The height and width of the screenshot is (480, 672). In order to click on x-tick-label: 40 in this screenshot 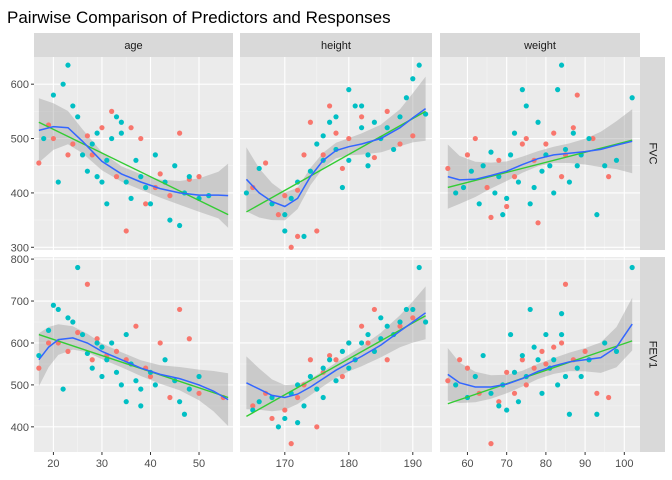, I will do `click(150, 464)`.